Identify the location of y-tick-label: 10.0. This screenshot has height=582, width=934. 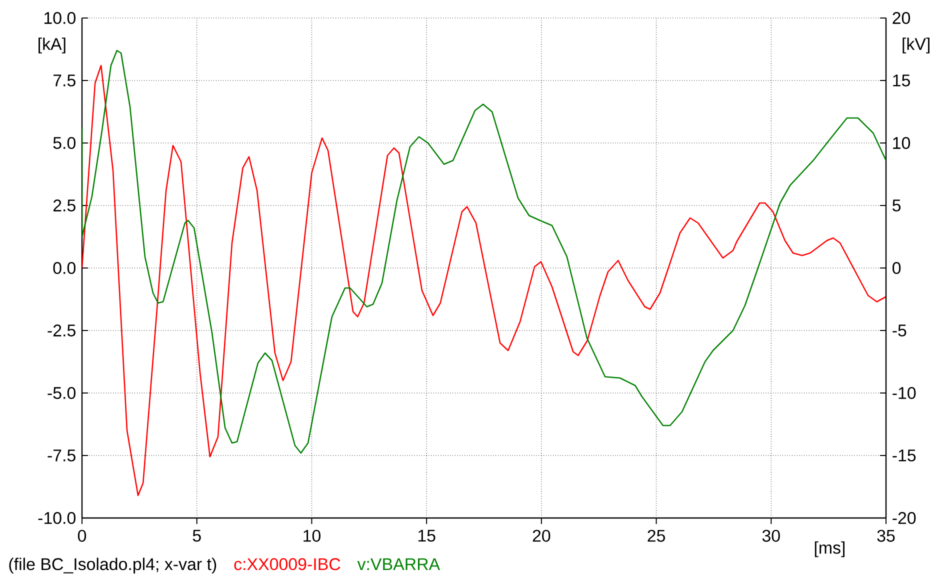
(60, 18).